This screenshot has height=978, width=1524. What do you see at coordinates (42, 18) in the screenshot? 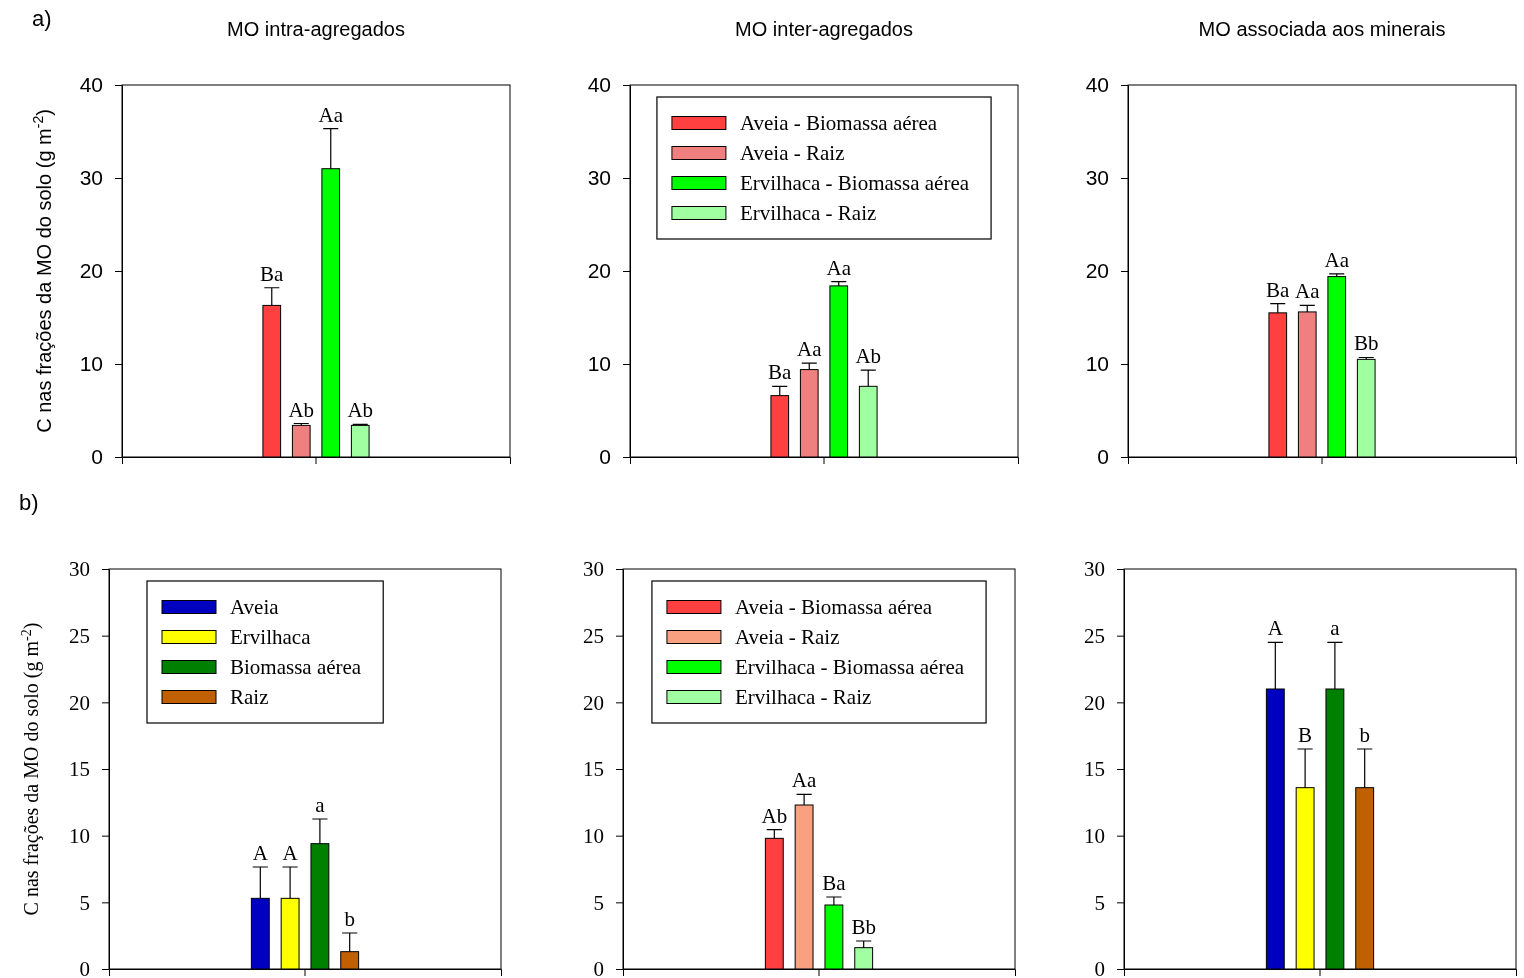
I see `text: a)` at bounding box center [42, 18].